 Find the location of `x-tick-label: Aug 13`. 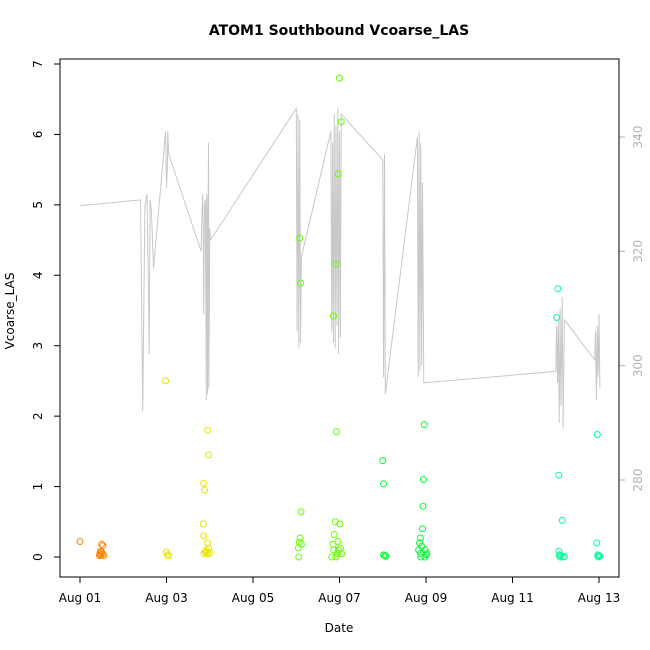

x-tick-label: Aug 13 is located at coordinates (599, 598).